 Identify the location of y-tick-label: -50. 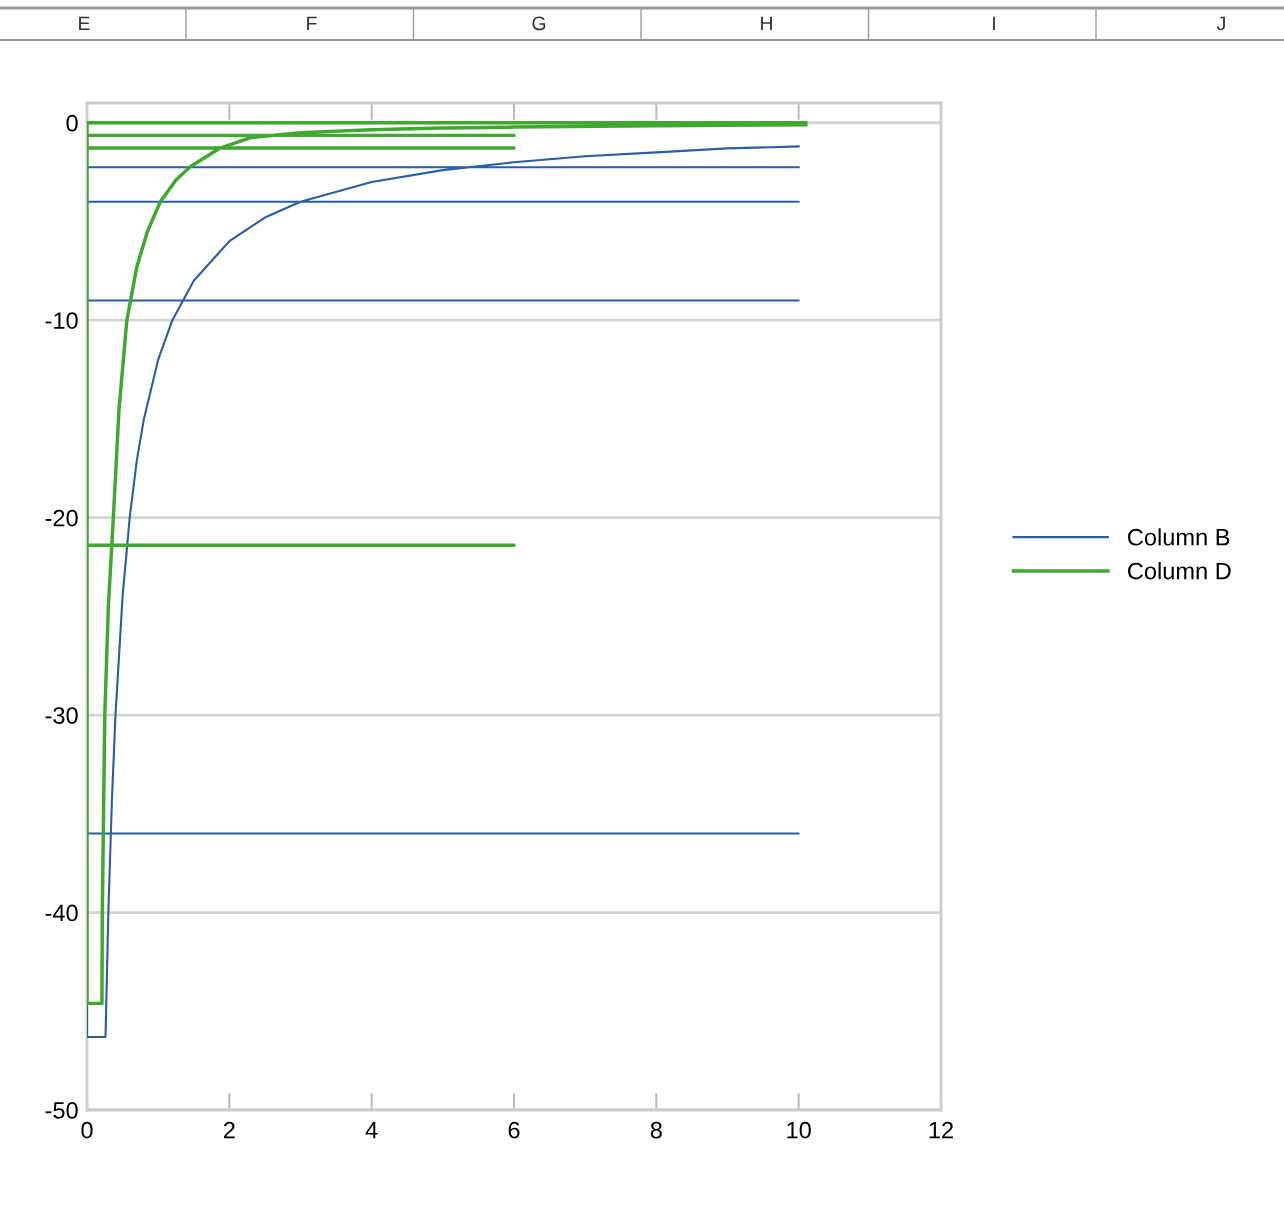
(61, 1110).